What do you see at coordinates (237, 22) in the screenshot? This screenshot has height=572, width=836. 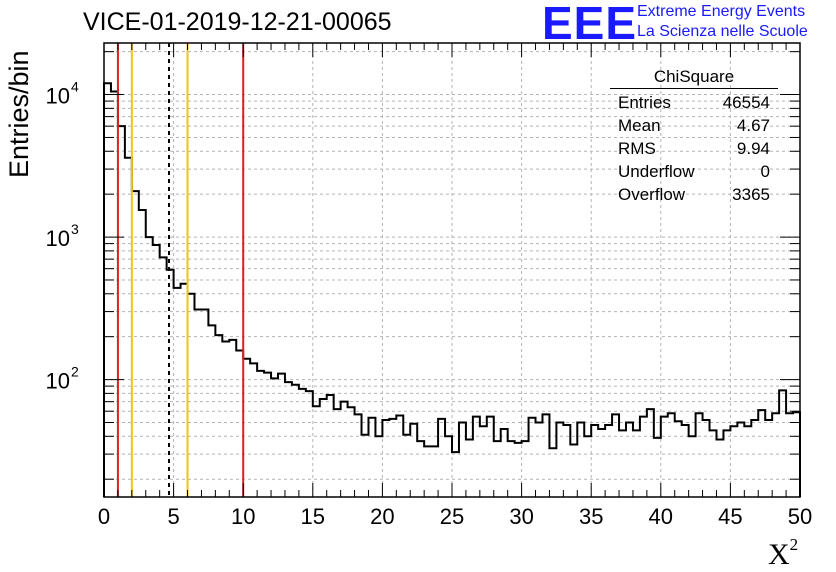 I see `chart-title: VICE-01-2019-12-21-00065` at bounding box center [237, 22].